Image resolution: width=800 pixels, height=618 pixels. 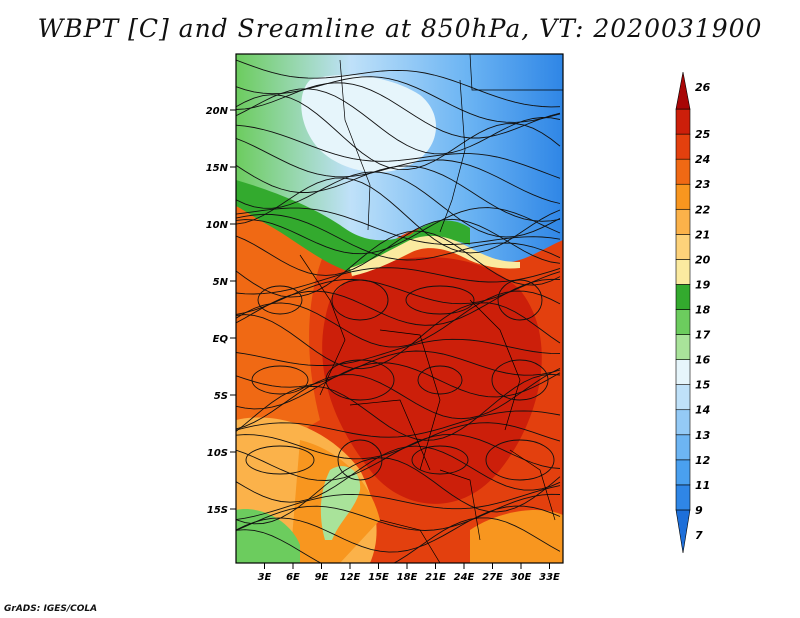 What do you see at coordinates (221, 282) in the screenshot?
I see `lat-tick-label: 5N` at bounding box center [221, 282].